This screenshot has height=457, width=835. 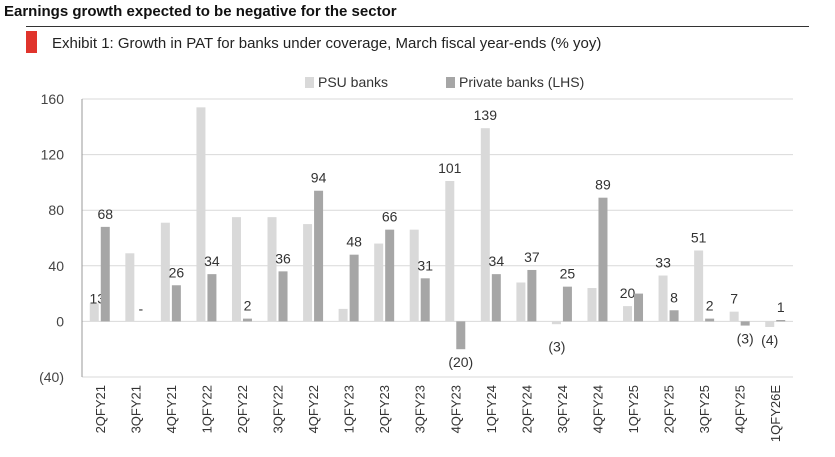 What do you see at coordinates (242, 409) in the screenshot?
I see `x-tick-label: 2QFY22` at bounding box center [242, 409].